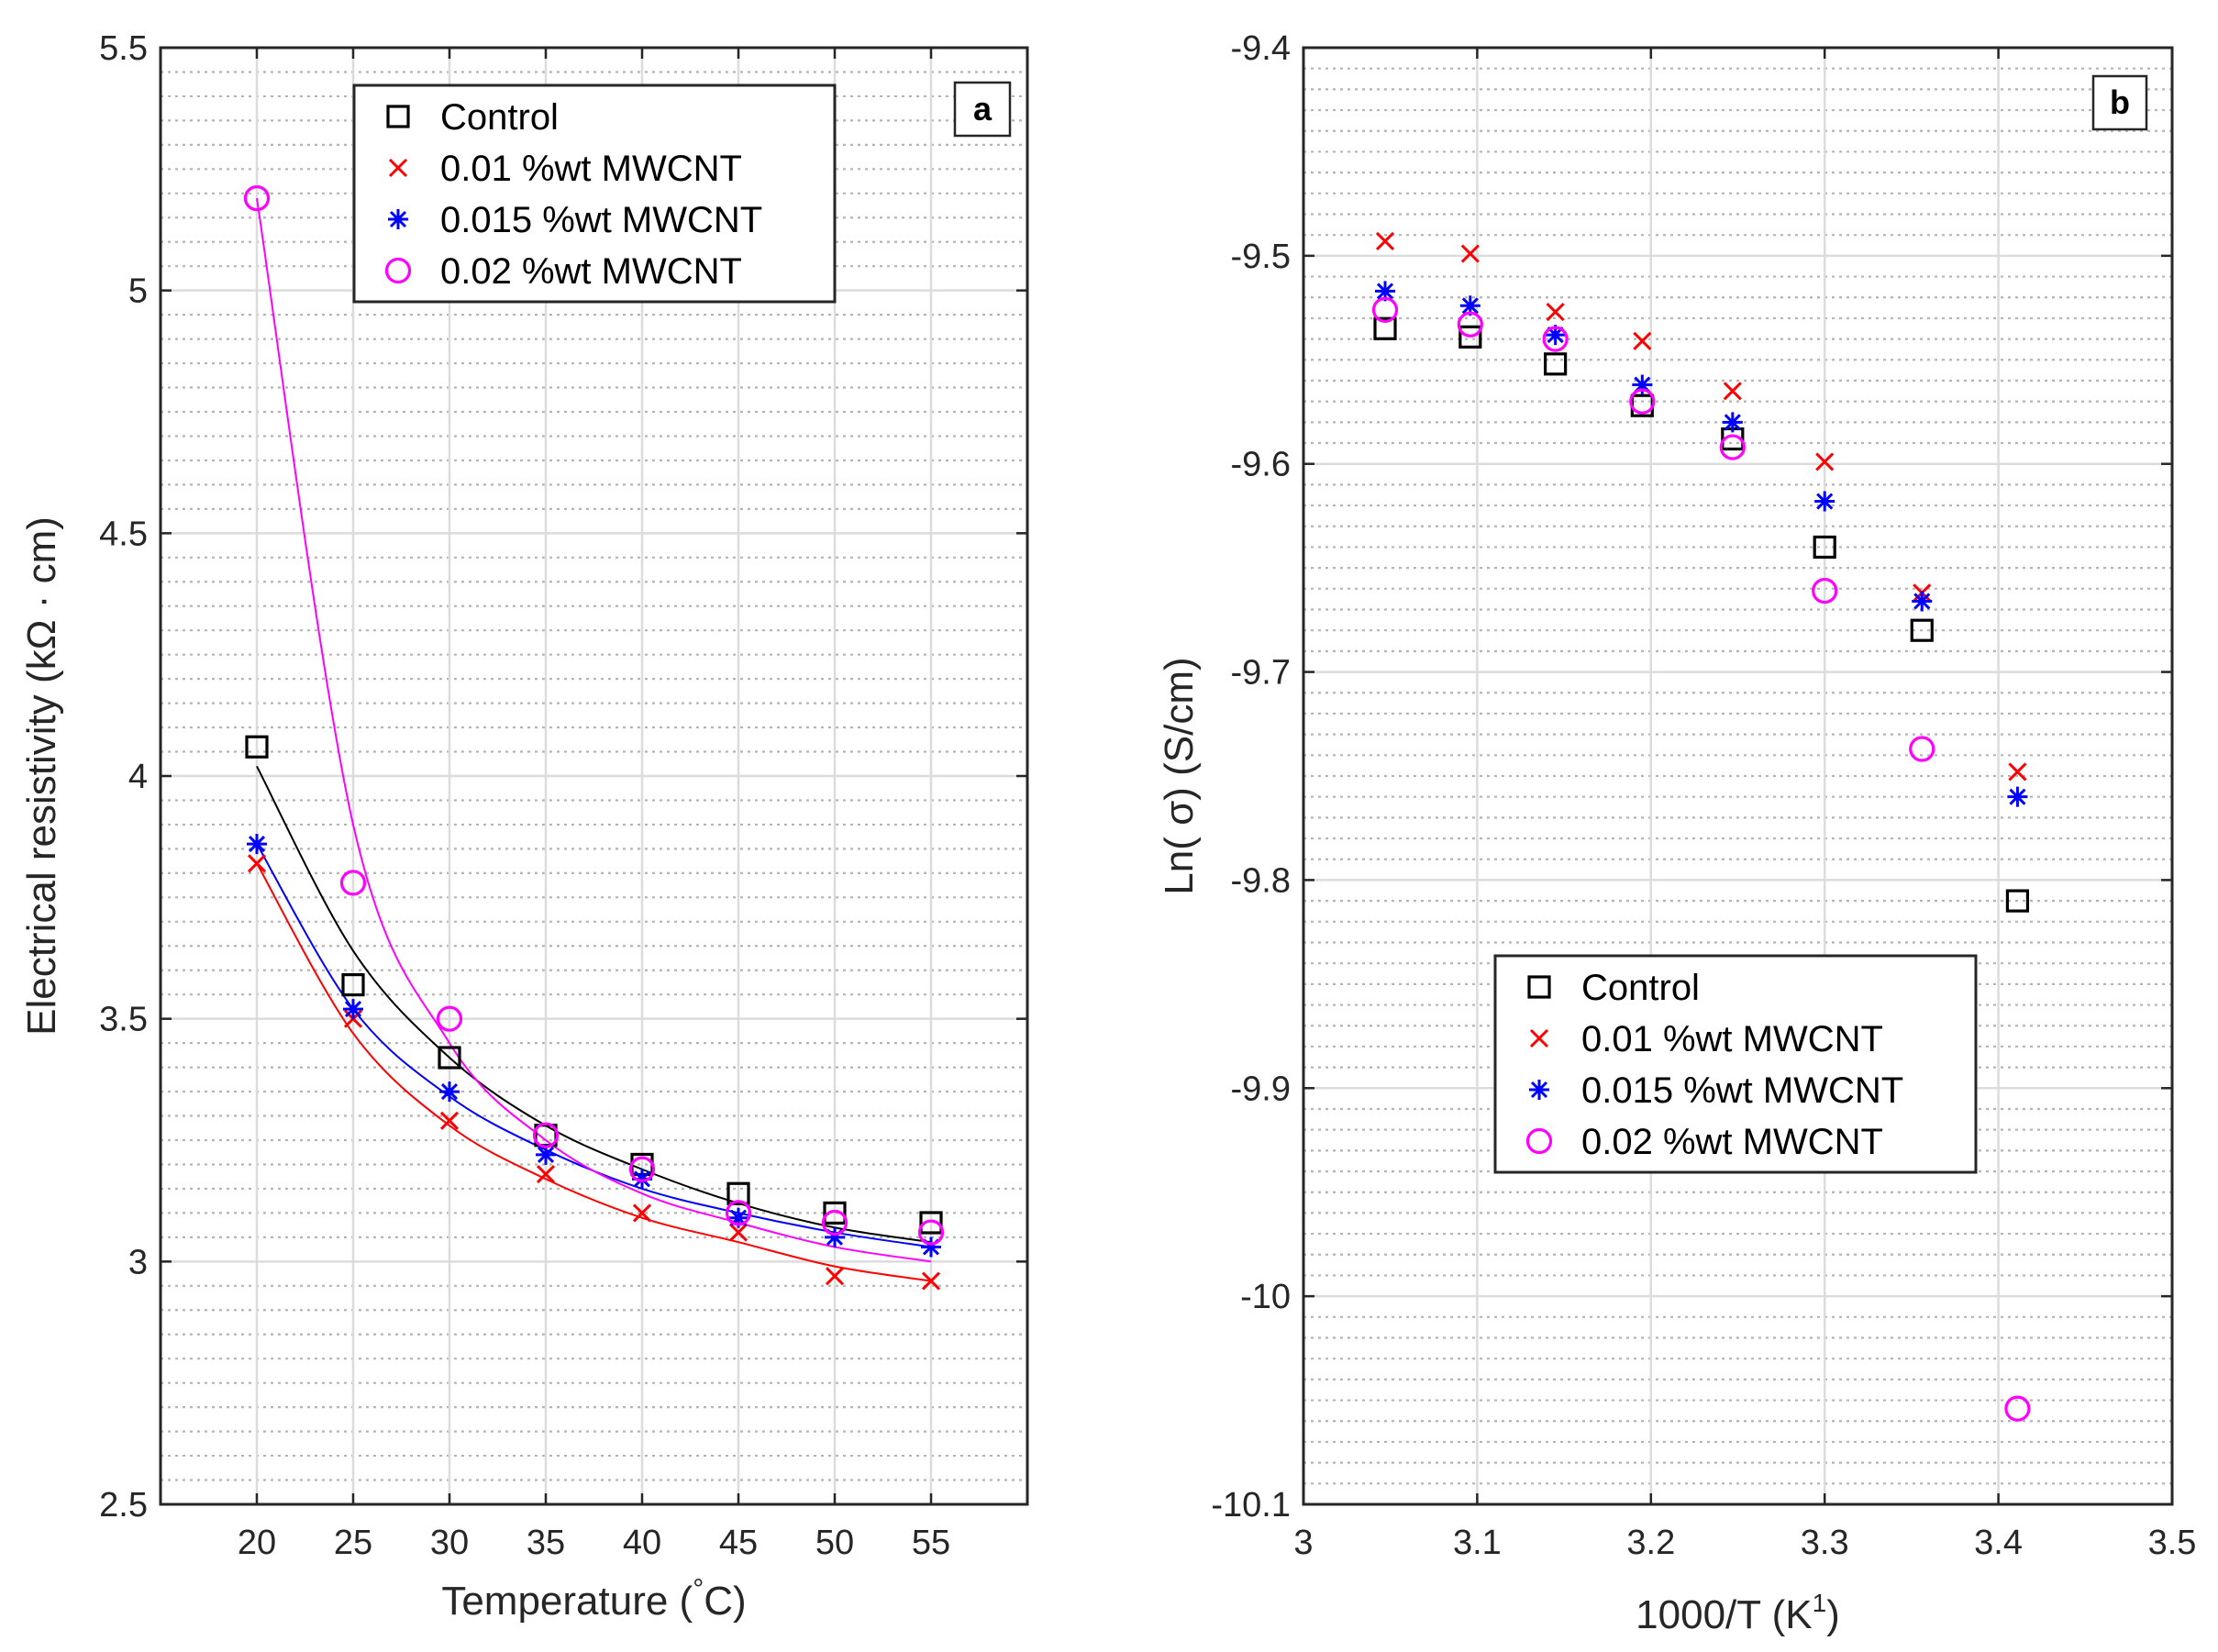 The width and height of the screenshot is (2218, 1652). What do you see at coordinates (567, 1602) in the screenshot?
I see `x-axis-label-main: Temperature (` at bounding box center [567, 1602].